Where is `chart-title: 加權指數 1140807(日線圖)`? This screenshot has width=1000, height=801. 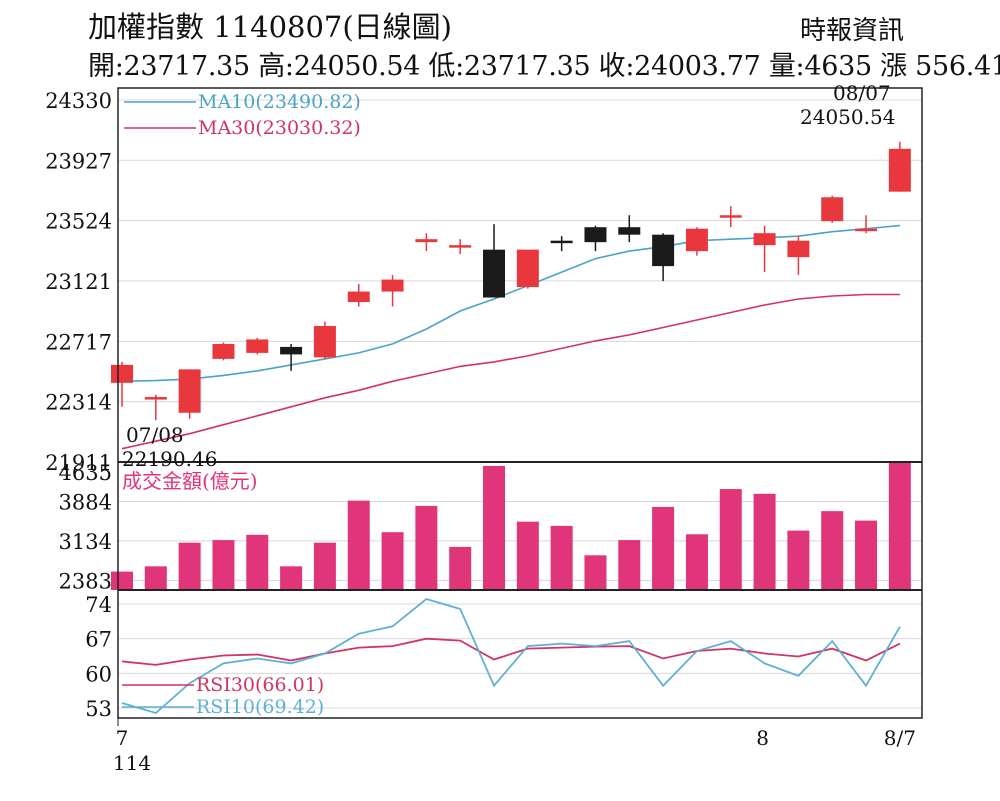
chart-title: 加權指數 1140807(日線圖) is located at coordinates (270, 27).